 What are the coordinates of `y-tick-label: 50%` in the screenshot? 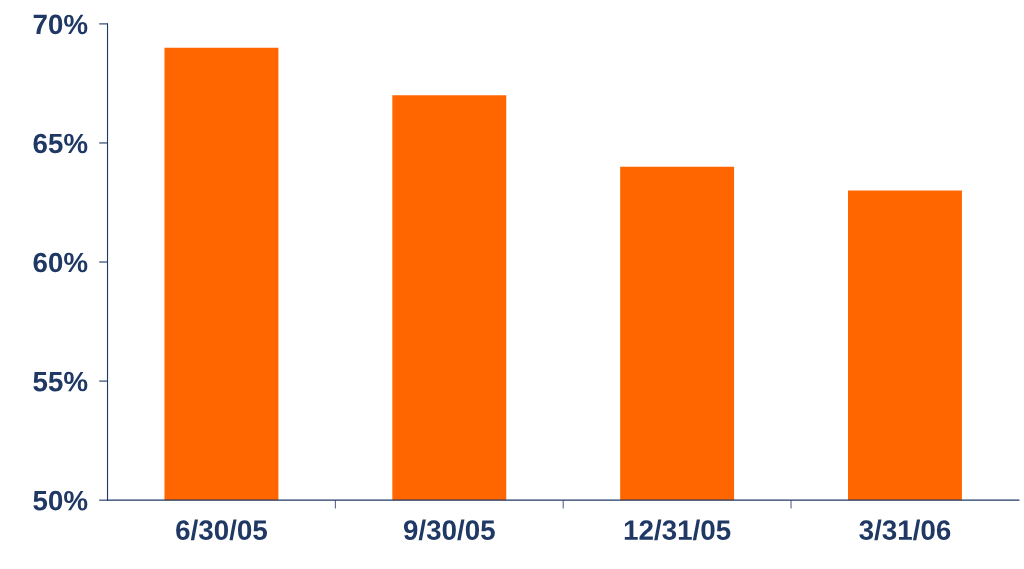 It's located at (60, 500).